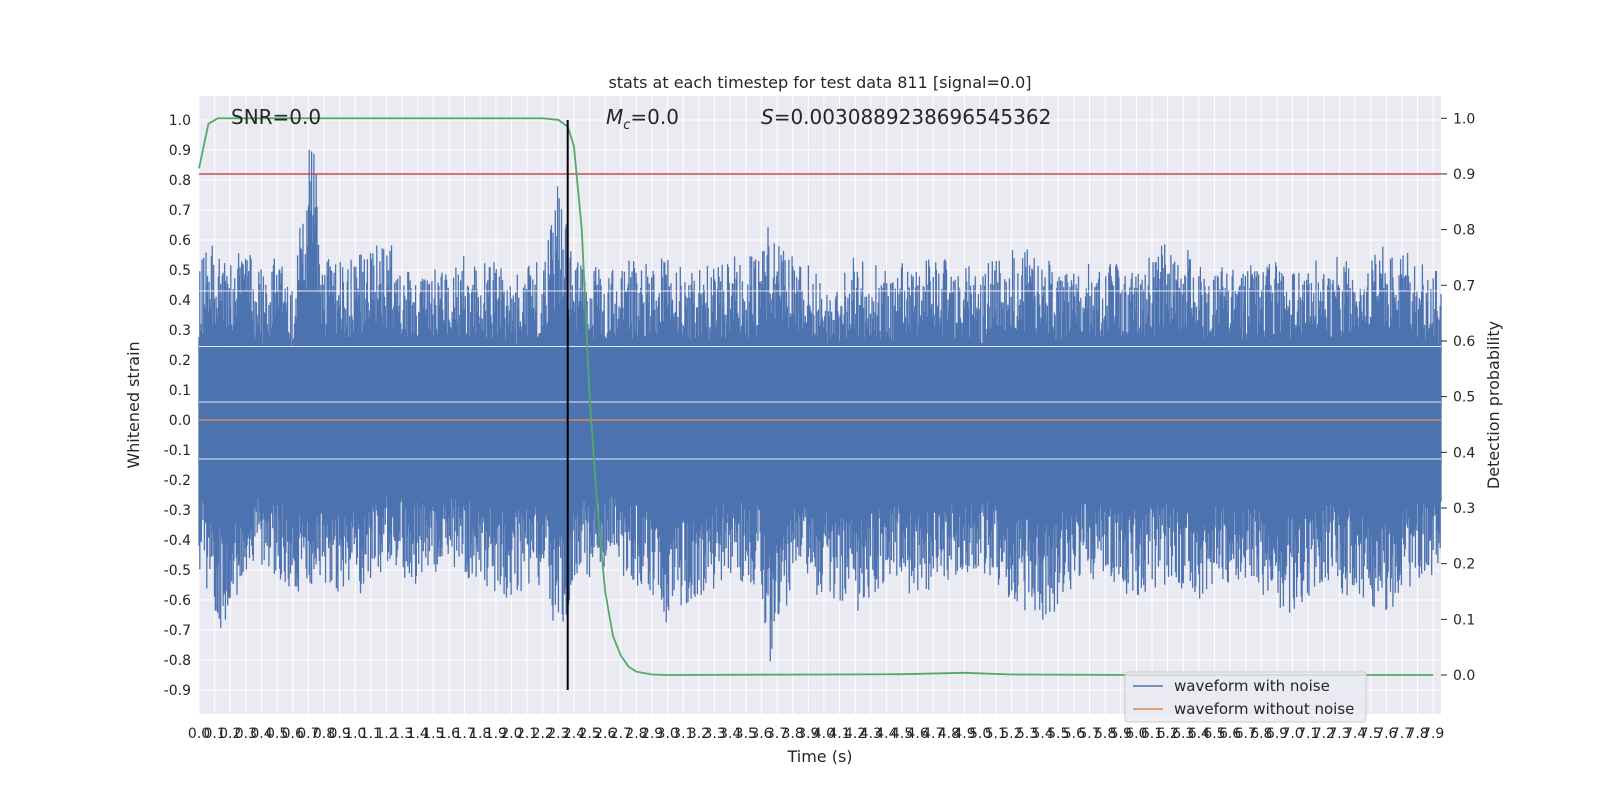 The image size is (1600, 800). I want to click on y-tick-label: 0.8, so click(180, 181).